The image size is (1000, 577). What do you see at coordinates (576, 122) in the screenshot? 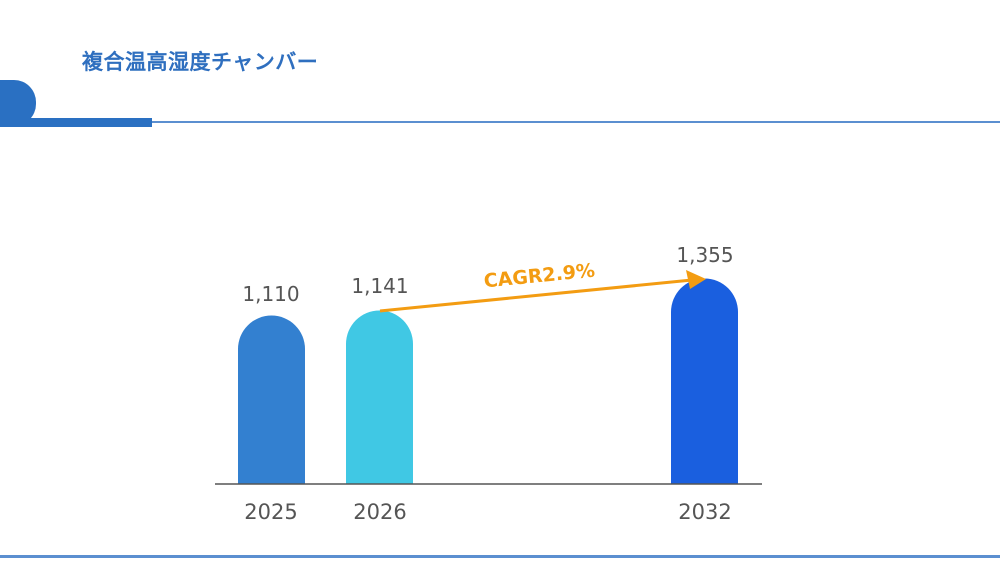
I see `header-divider` at bounding box center [576, 122].